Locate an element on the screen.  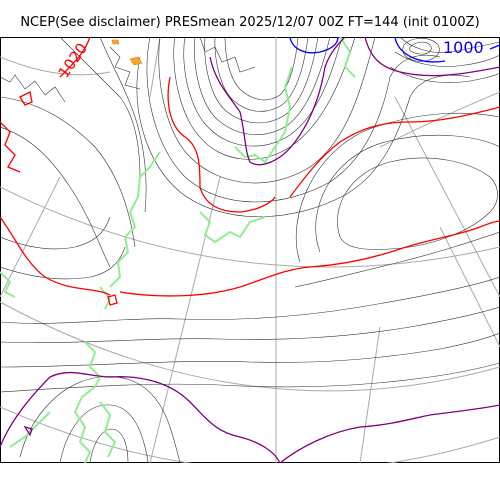
contour-label-1000: 1000 is located at coordinates (463, 47).